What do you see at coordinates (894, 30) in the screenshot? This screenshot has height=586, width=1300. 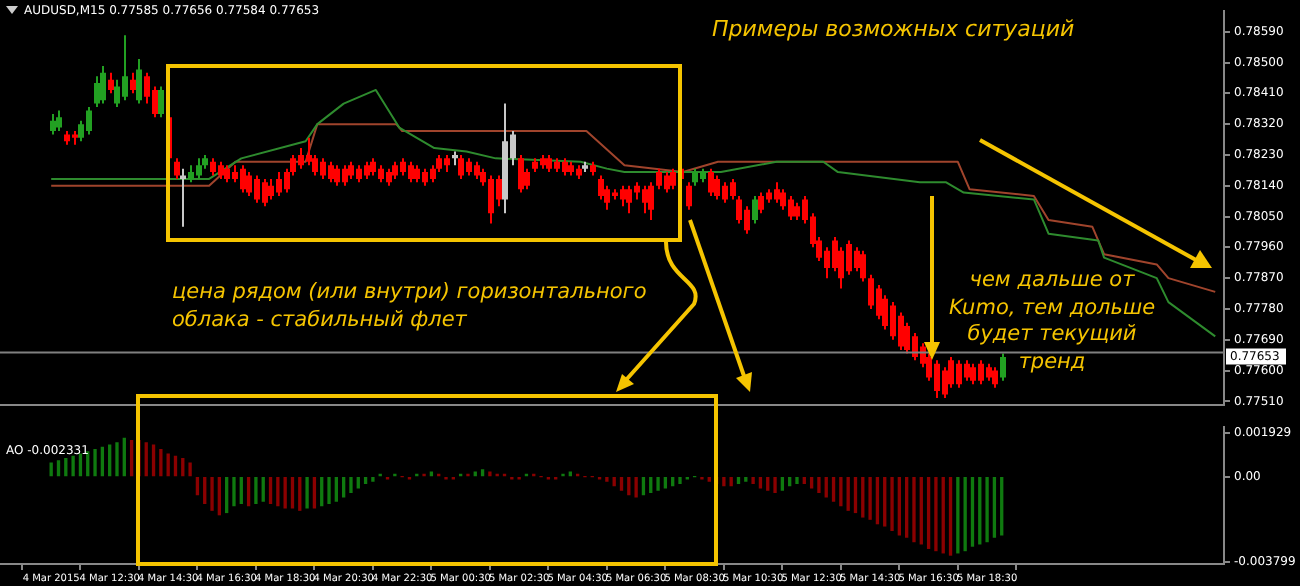 I see `annotation: Примеры возможных ситуаций` at bounding box center [894, 30].